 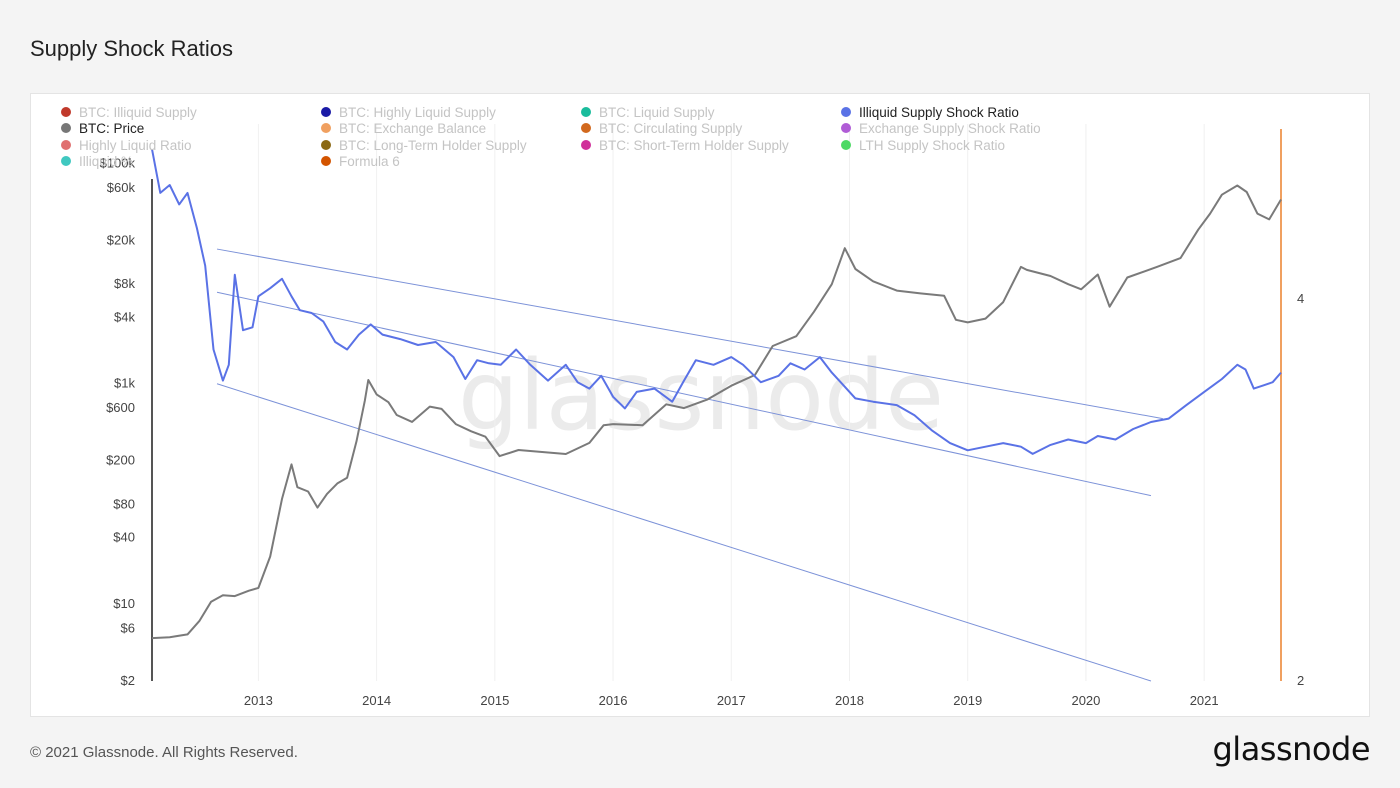 What do you see at coordinates (1300, 298) in the screenshot?
I see `y-right-tick-label: 4` at bounding box center [1300, 298].